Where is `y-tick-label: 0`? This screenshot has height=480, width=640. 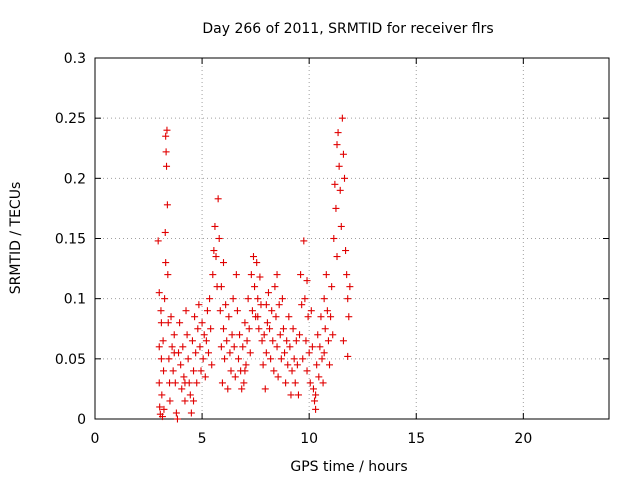
y-tick-label: 0 is located at coordinates (81, 420).